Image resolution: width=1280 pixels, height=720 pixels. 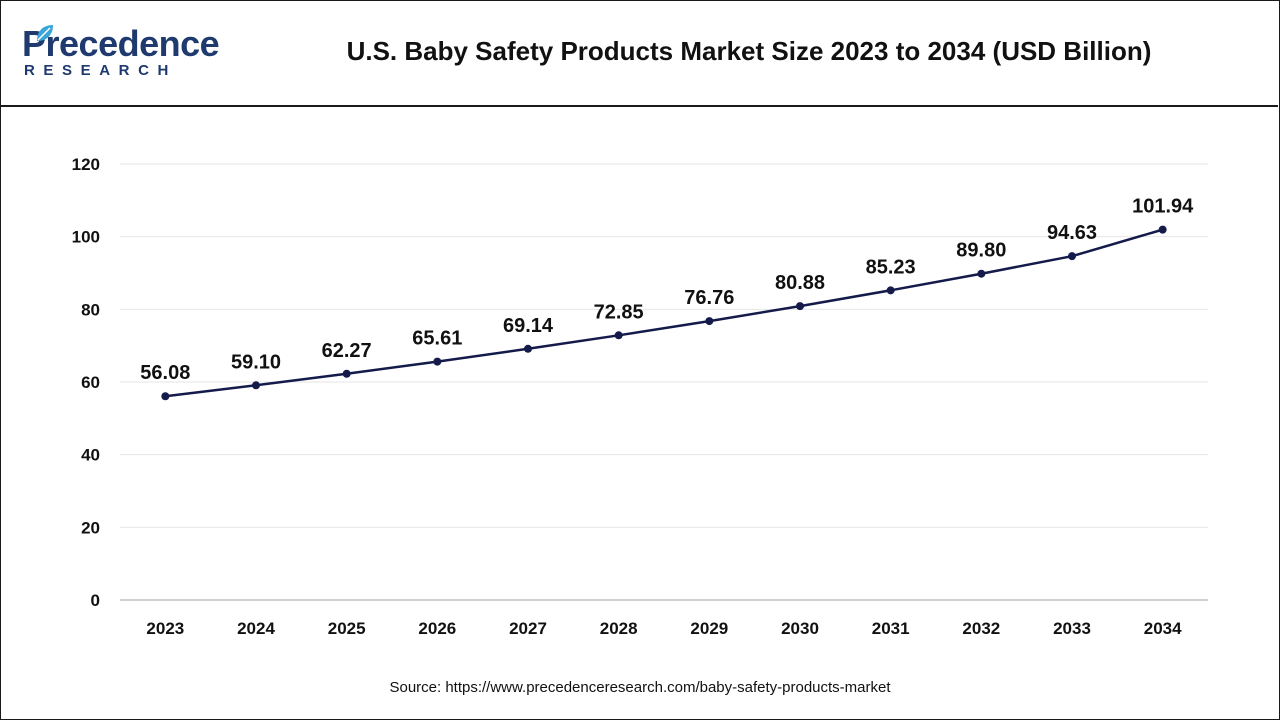 What do you see at coordinates (45, 33) in the screenshot?
I see `leaf-icon` at bounding box center [45, 33].